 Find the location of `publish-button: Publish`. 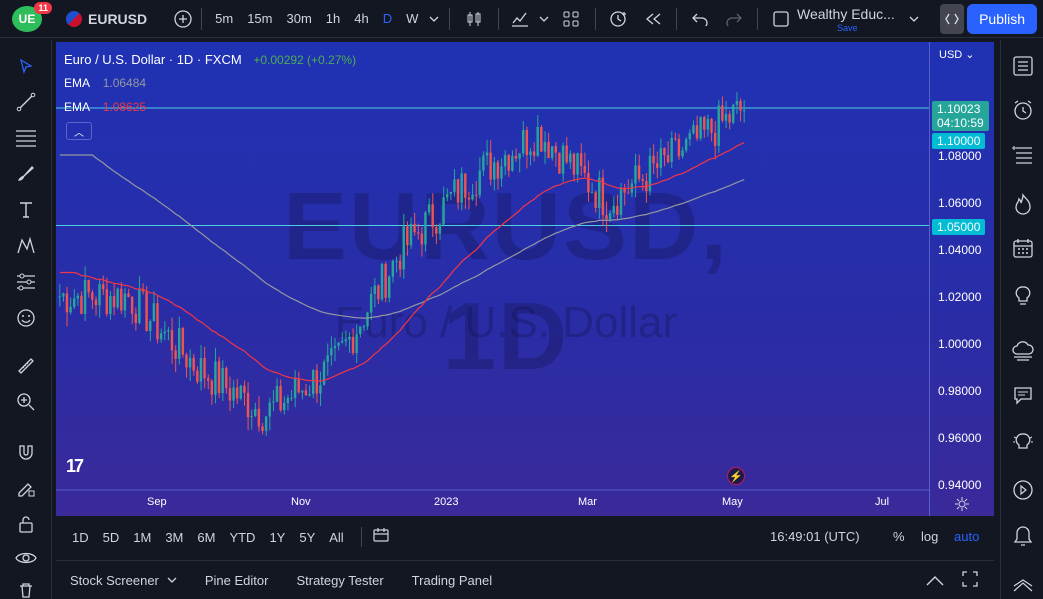

publish-button: Publish is located at coordinates (1002, 19).